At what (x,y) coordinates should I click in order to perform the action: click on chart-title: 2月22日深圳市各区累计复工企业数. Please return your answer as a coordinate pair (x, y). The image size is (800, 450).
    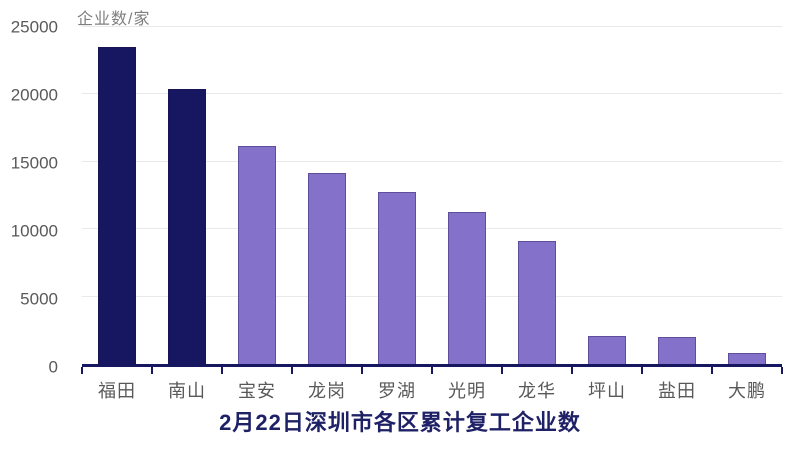
    Looking at the image, I should click on (400, 422).